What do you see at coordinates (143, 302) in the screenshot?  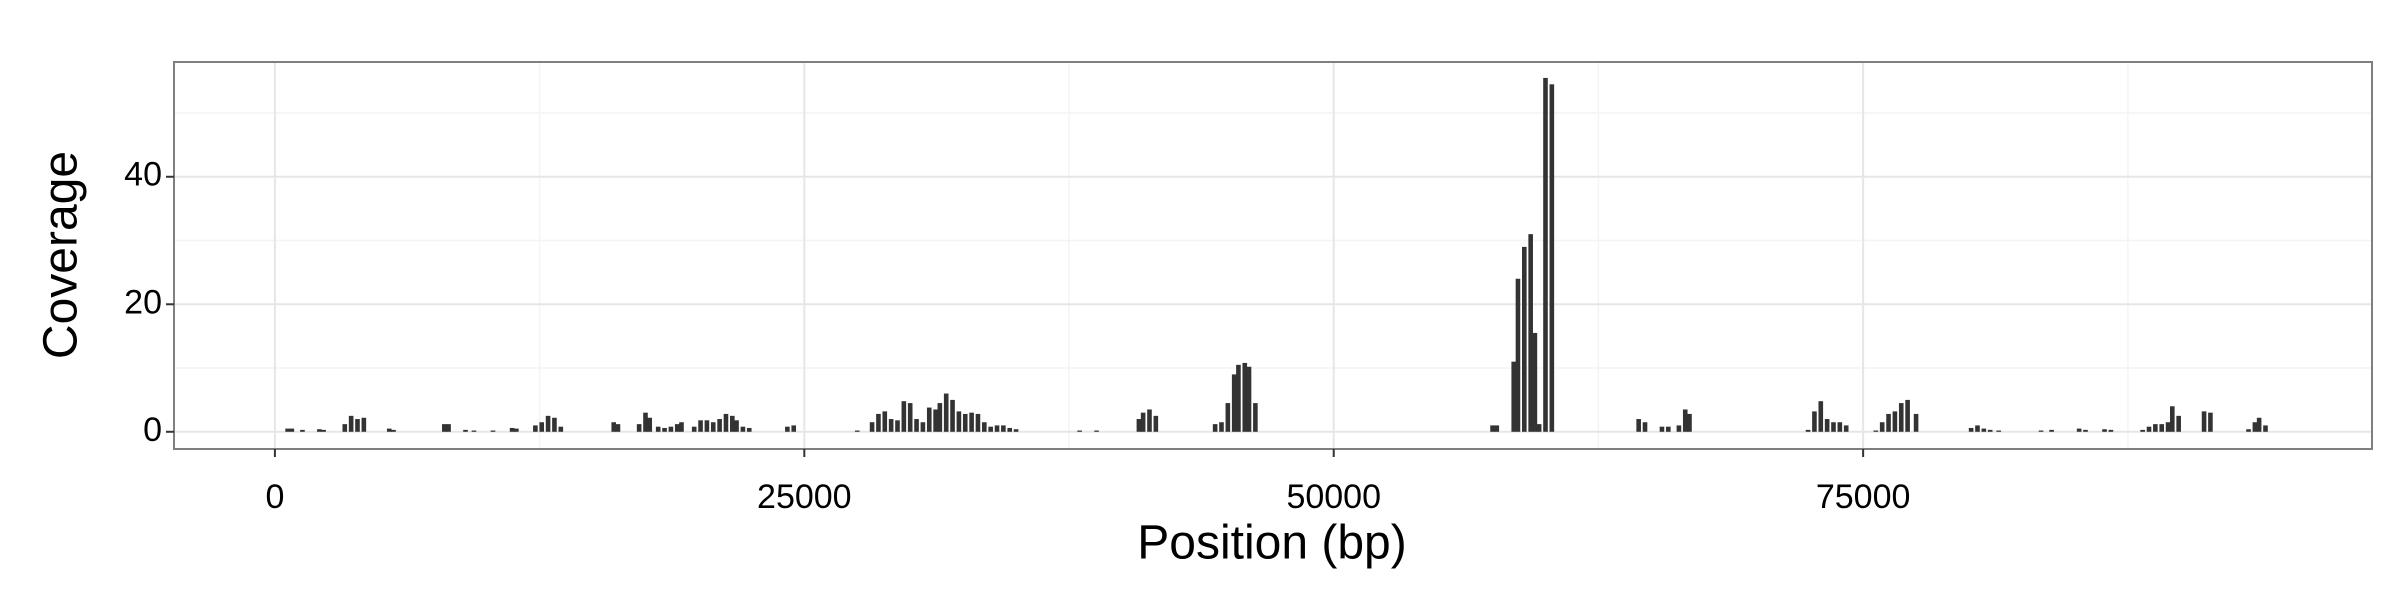 I see `y-tick-label: 20` at bounding box center [143, 302].